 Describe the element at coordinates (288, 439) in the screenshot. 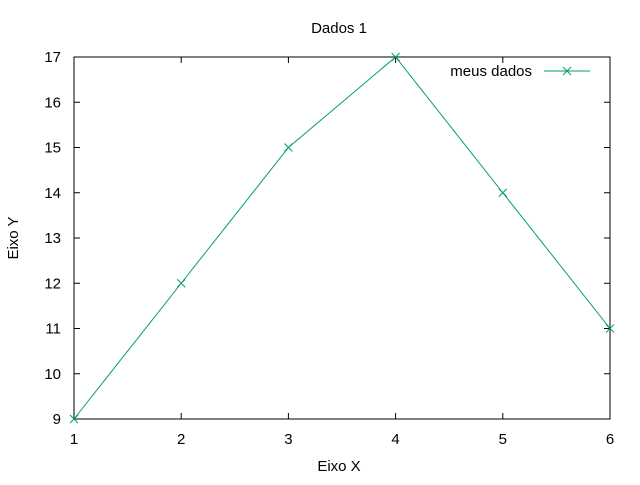

I see `x-tick-label: 3` at that location.